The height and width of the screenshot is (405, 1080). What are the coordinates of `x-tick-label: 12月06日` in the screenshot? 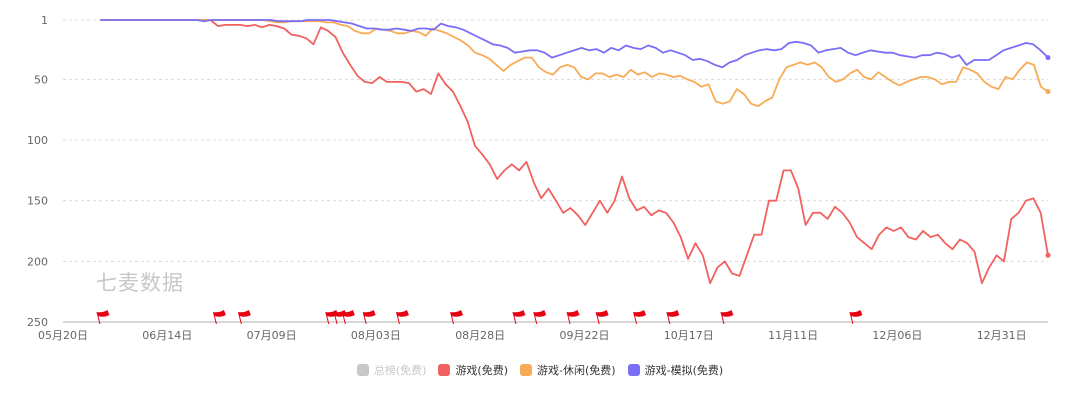 It's located at (897, 335).